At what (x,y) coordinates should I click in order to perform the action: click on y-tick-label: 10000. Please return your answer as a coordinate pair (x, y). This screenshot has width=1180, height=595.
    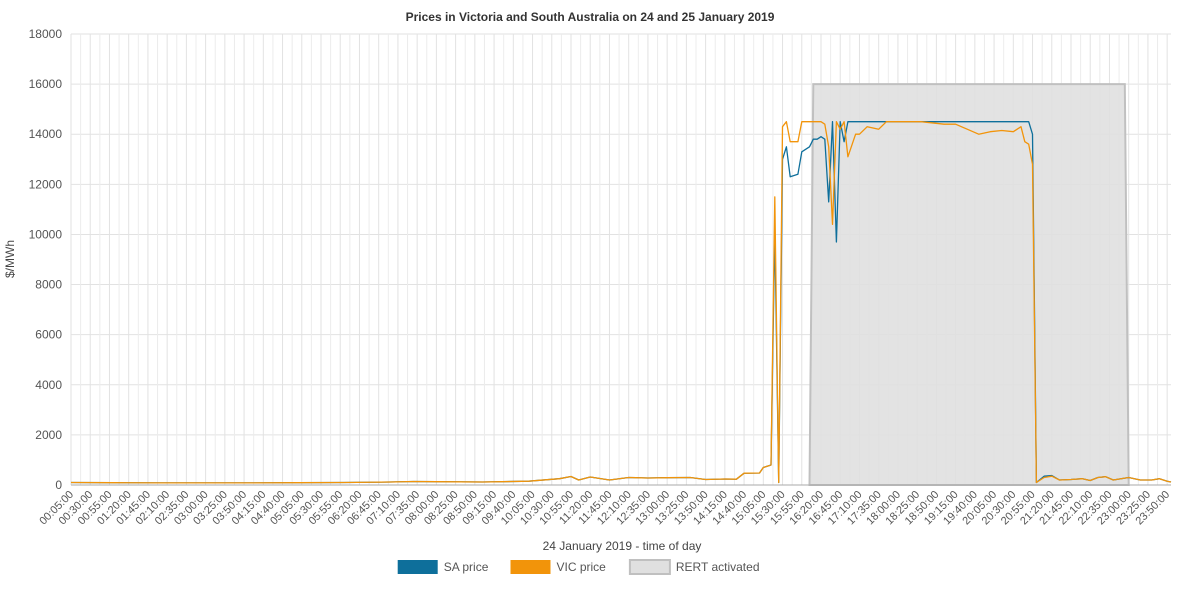
    Looking at the image, I should click on (46, 234).